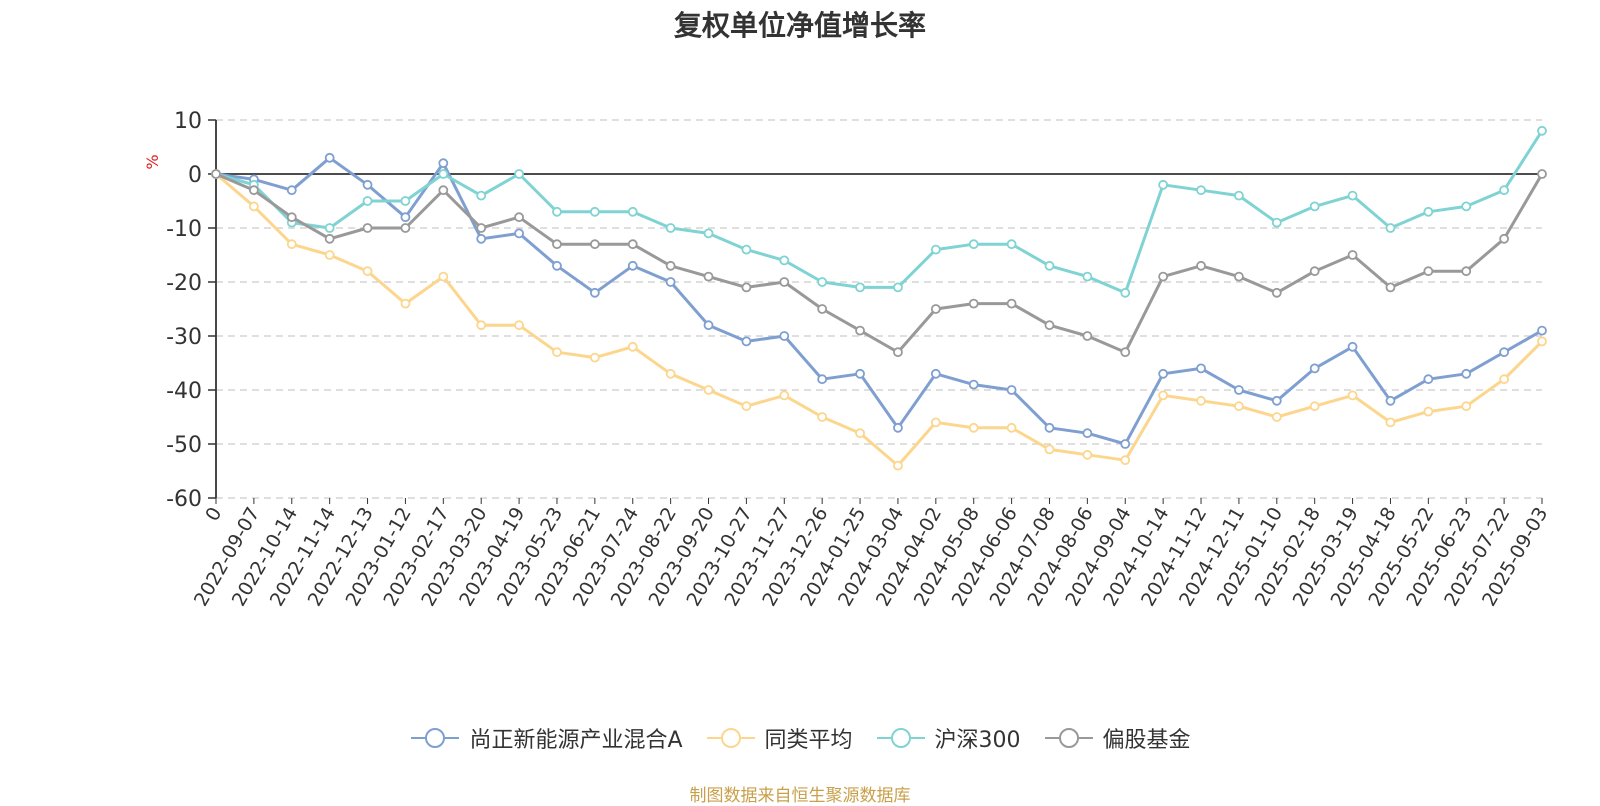 This screenshot has width=1600, height=806. I want to click on x-tick-label: 0, so click(213, 514).